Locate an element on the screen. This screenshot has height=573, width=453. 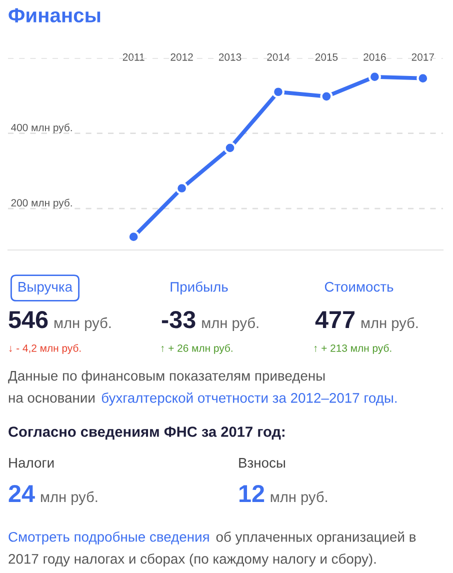
text: ↑ + 213 млн руб. is located at coordinates (353, 349).